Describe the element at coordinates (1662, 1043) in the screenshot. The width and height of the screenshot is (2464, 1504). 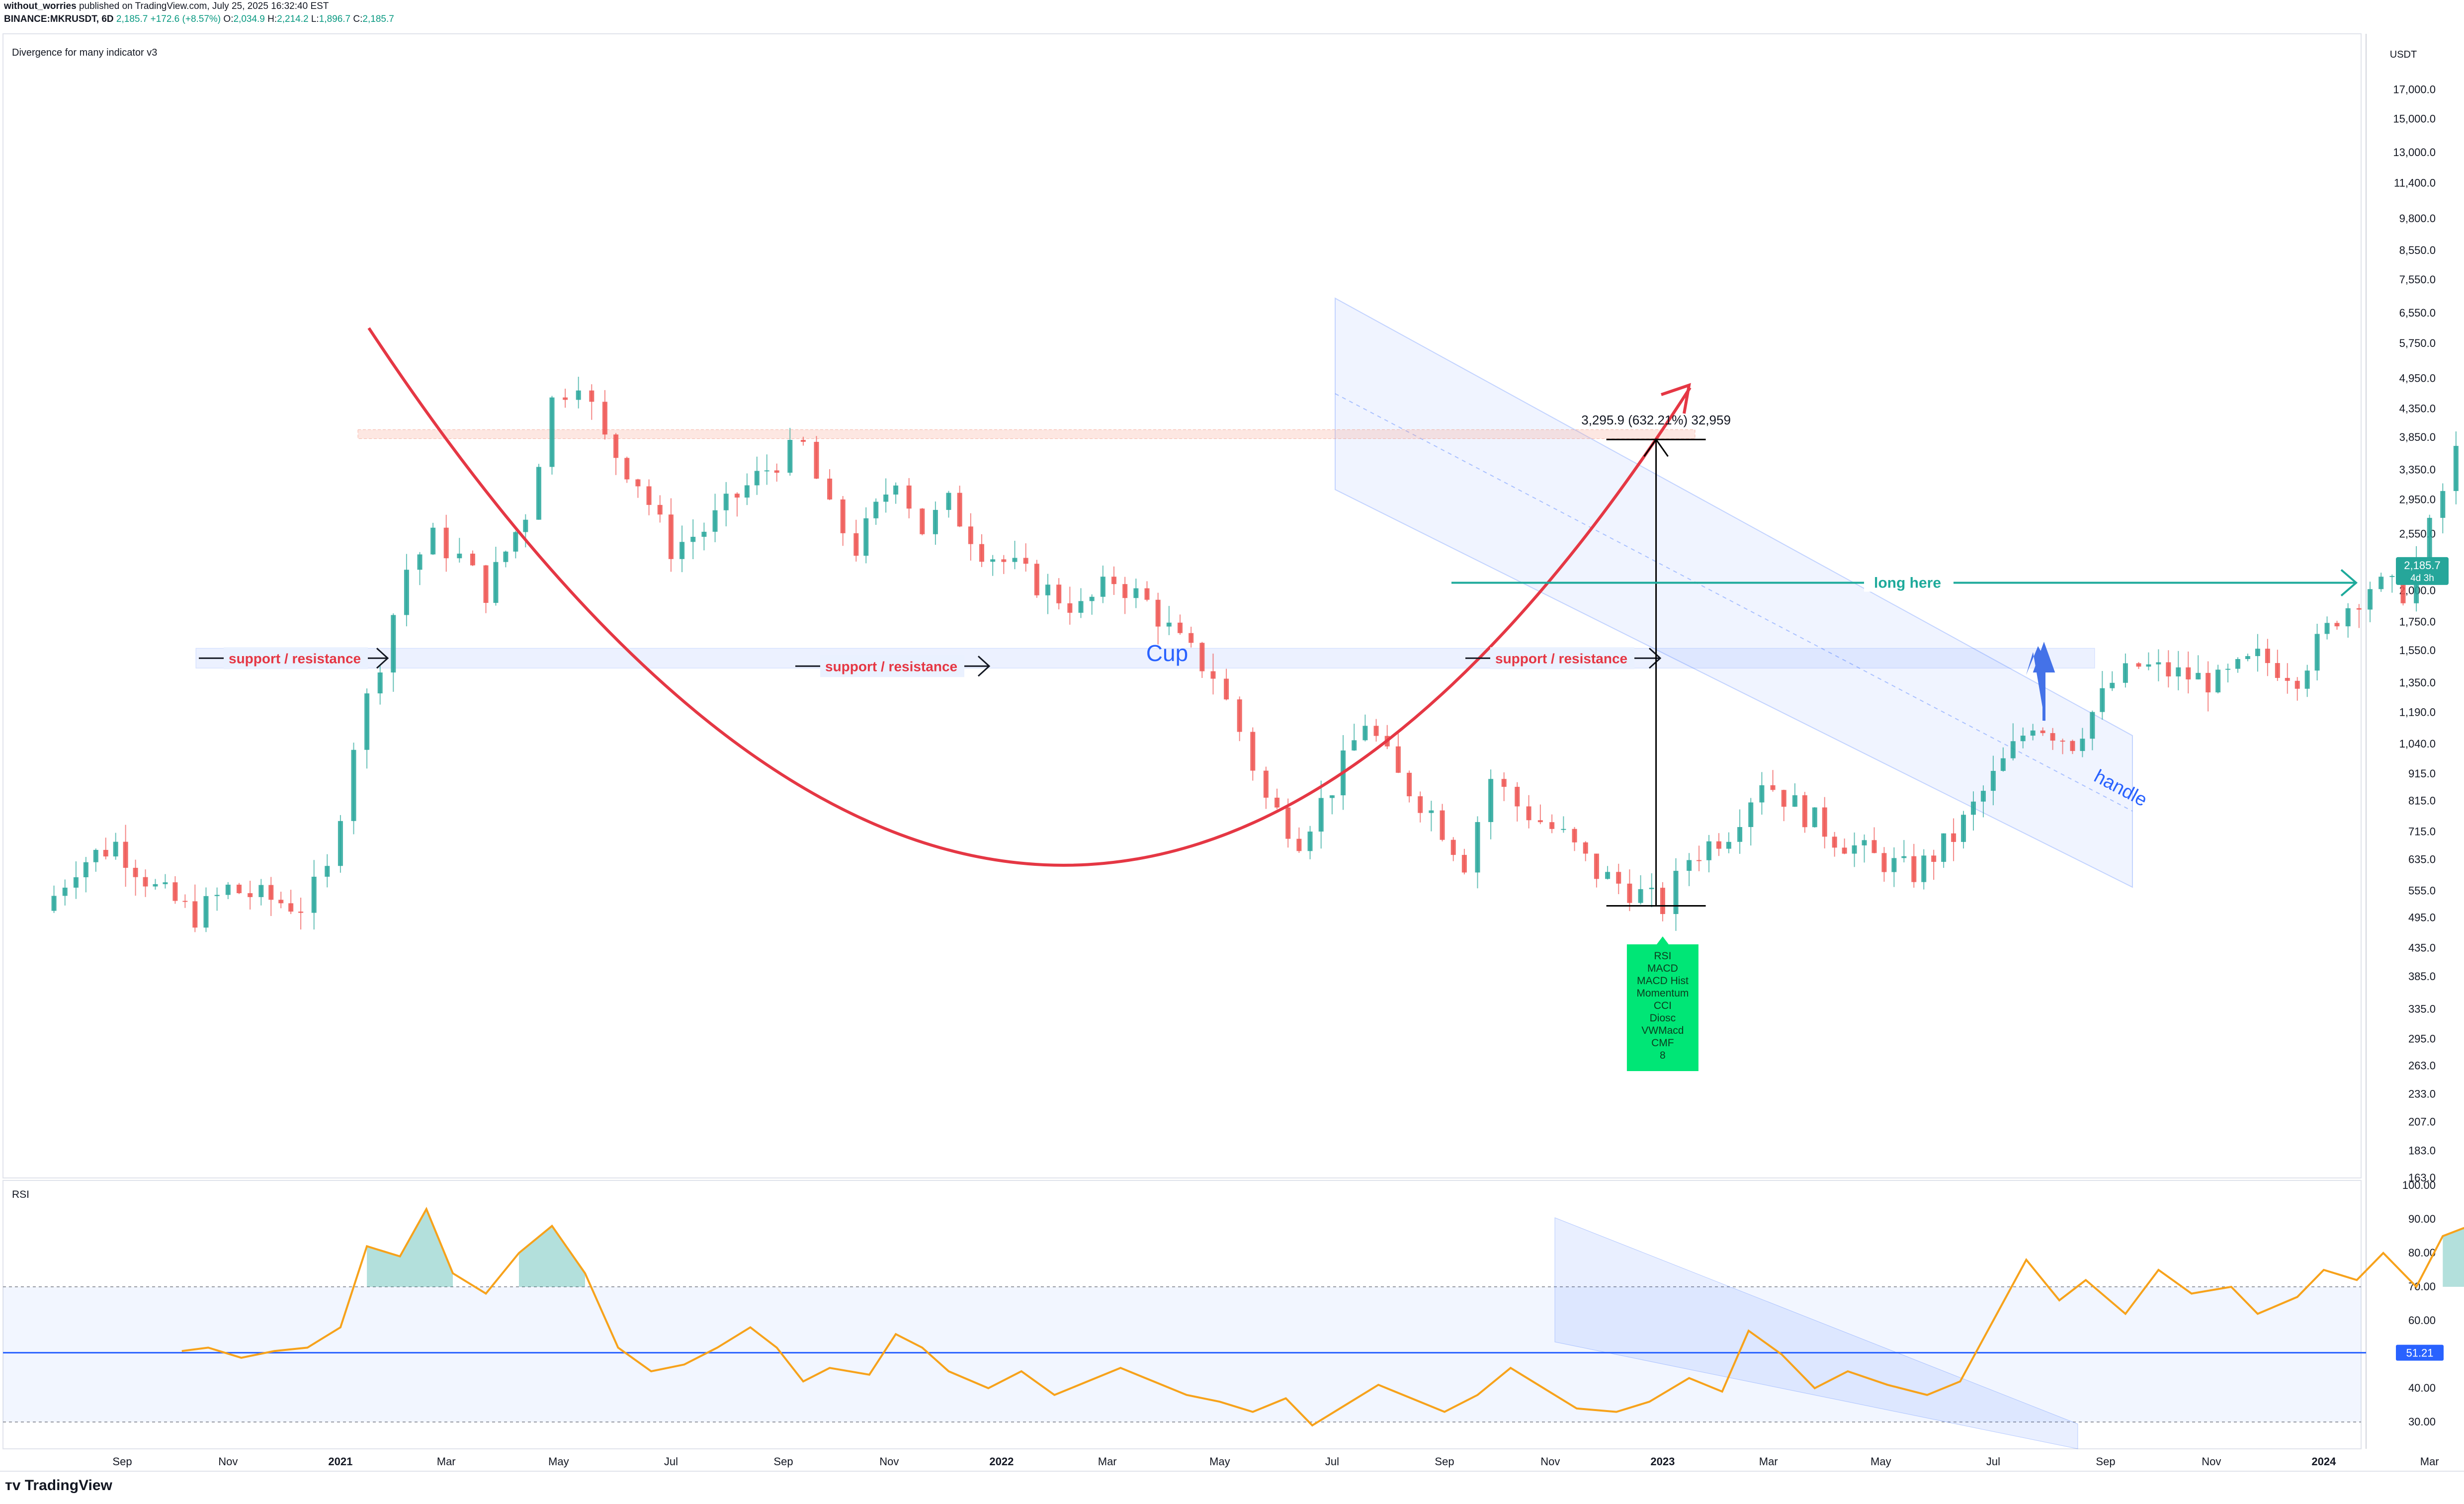
I see `signal-text: CMF` at that location.